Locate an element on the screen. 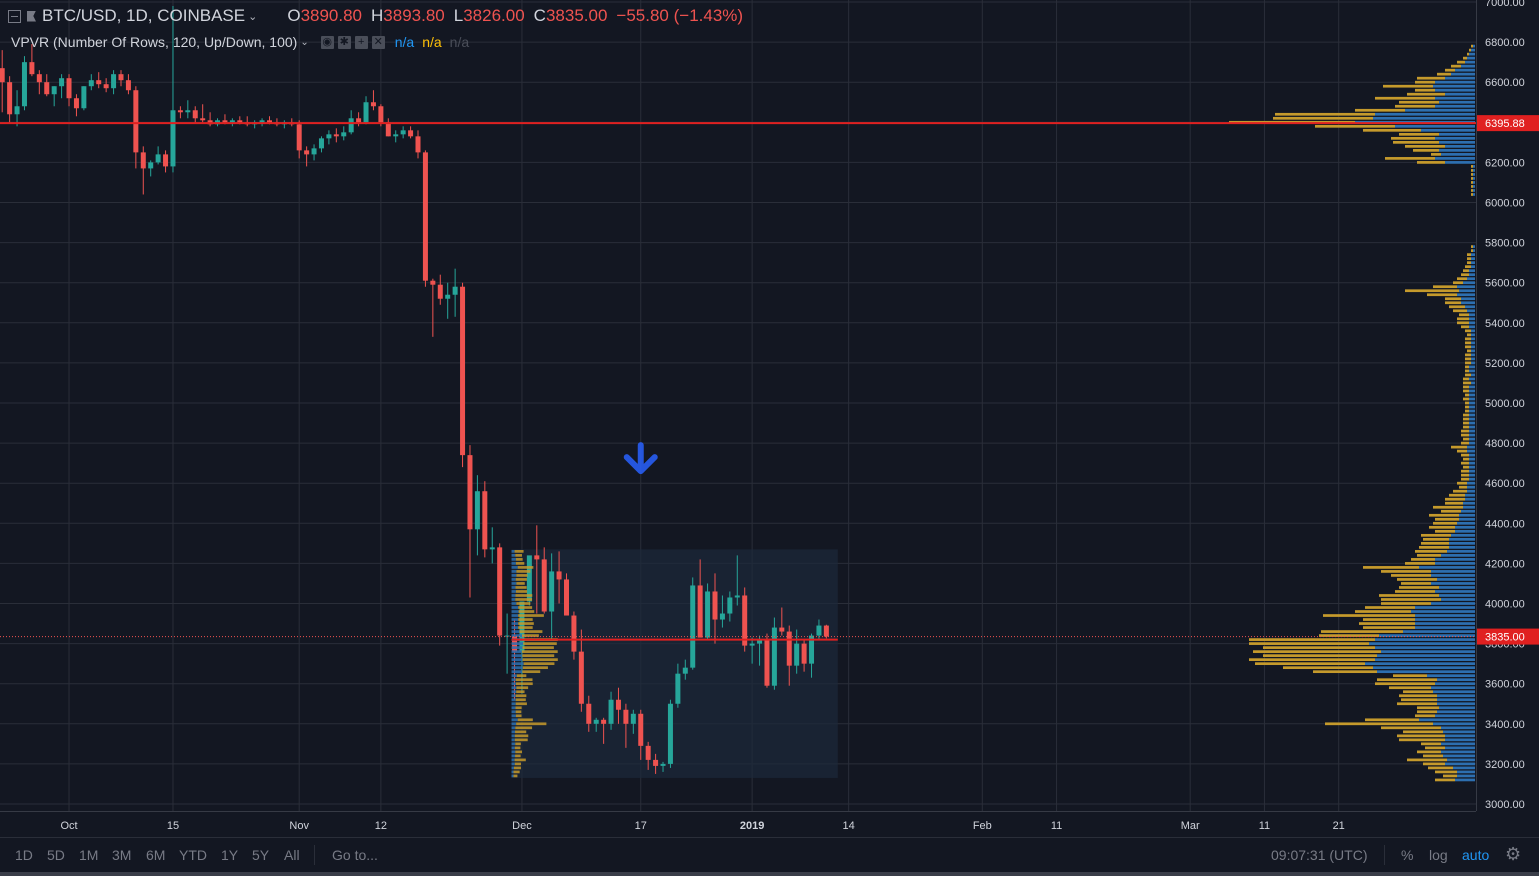 This screenshot has height=876, width=1539. x-tick-label: Dec is located at coordinates (522, 826).